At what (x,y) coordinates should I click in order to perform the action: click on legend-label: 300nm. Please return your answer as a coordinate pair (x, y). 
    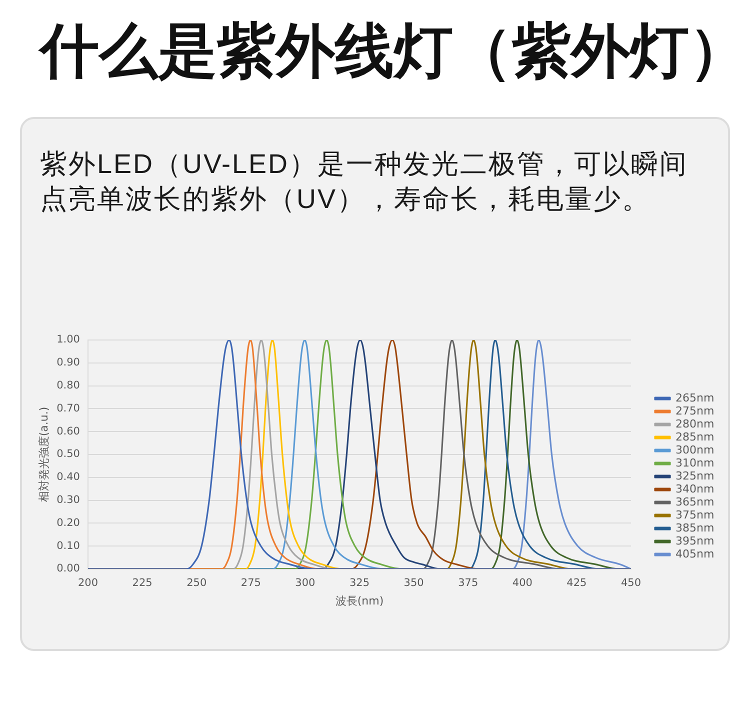
    Looking at the image, I should click on (695, 449).